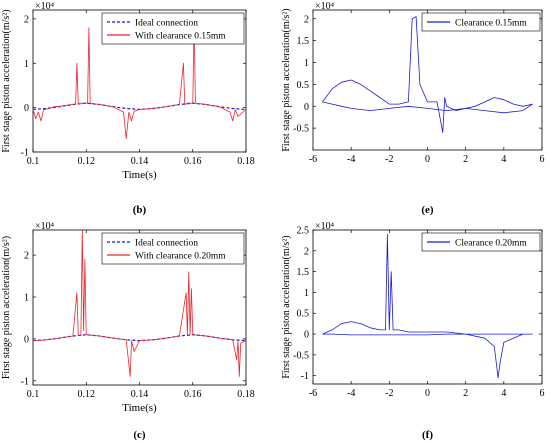  I want to click on panel-label: (e), so click(427, 210).